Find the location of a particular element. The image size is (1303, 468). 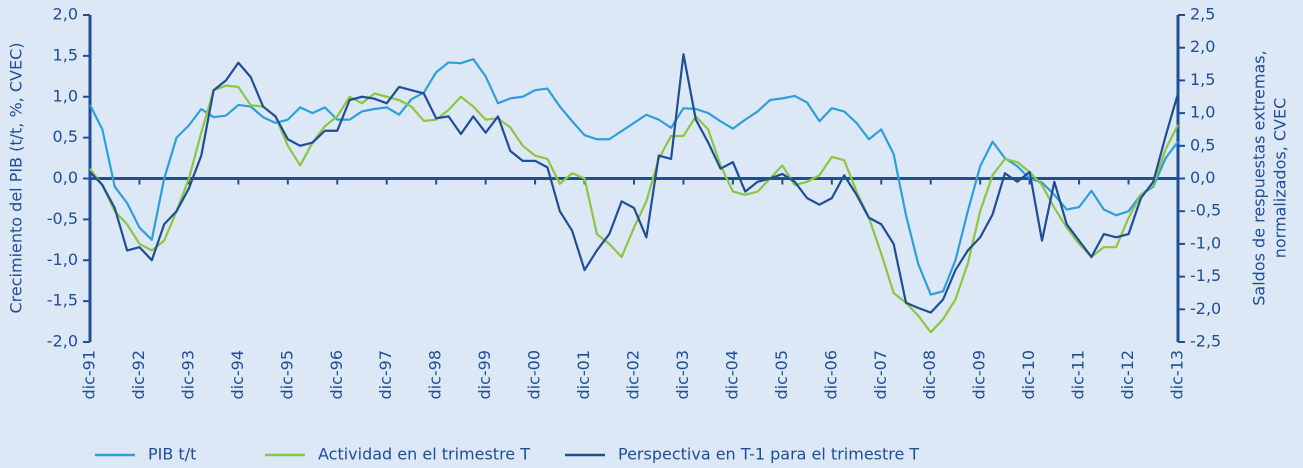

x-tick-label: dic-94 is located at coordinates (237, 375).